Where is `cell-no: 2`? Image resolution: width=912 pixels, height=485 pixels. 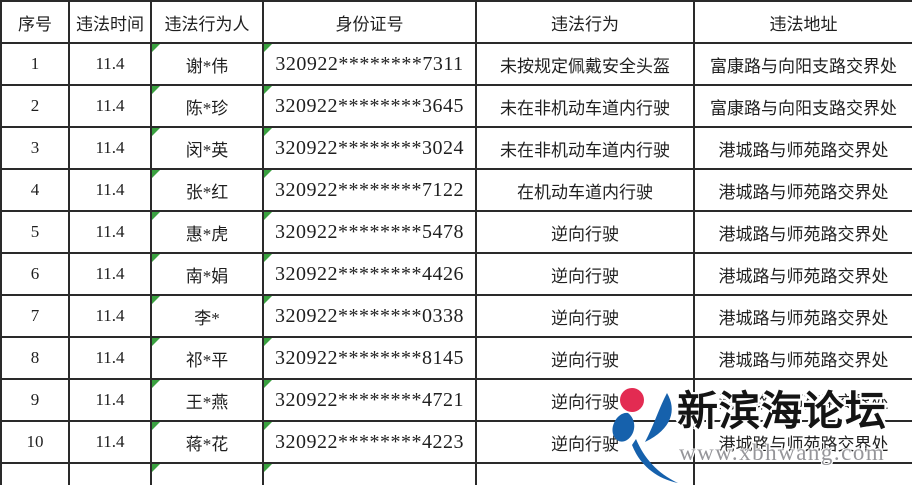
cell-no: 2 is located at coordinates (35, 106).